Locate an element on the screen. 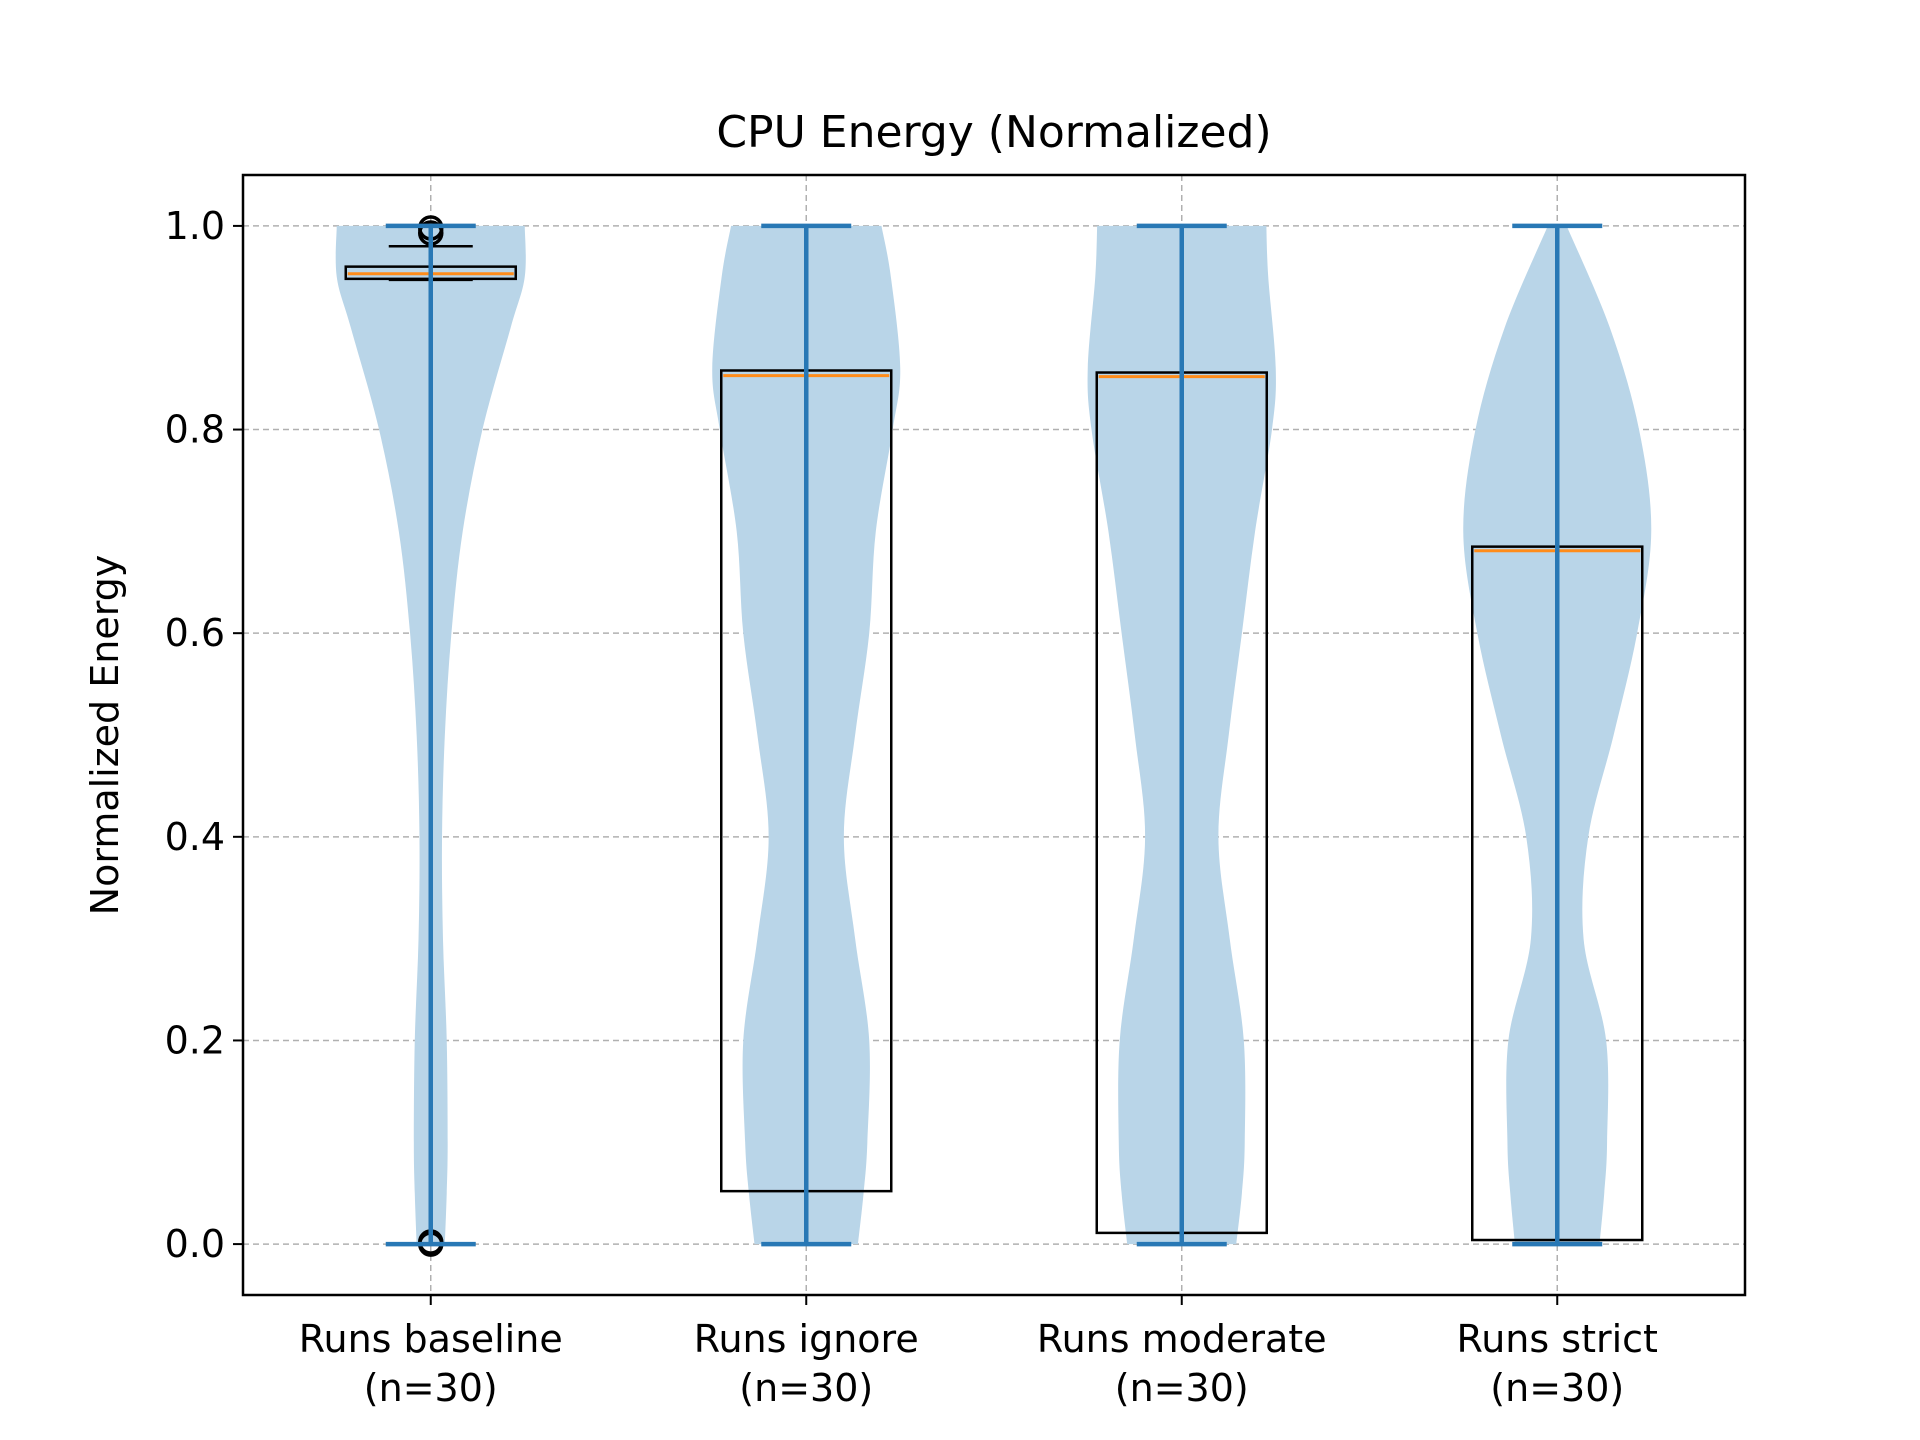 The width and height of the screenshot is (1920, 1440). y-tick-label: 1.0 is located at coordinates (195, 226).